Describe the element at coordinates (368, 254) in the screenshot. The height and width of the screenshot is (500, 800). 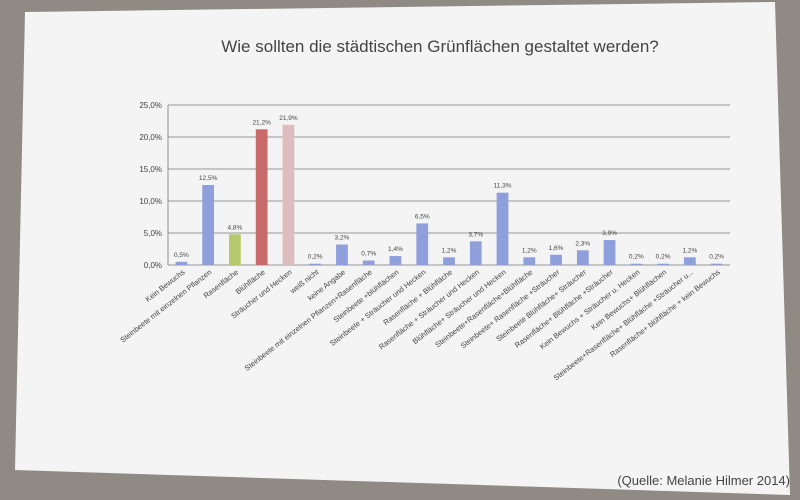
I see `value-label: 0,7%` at that location.